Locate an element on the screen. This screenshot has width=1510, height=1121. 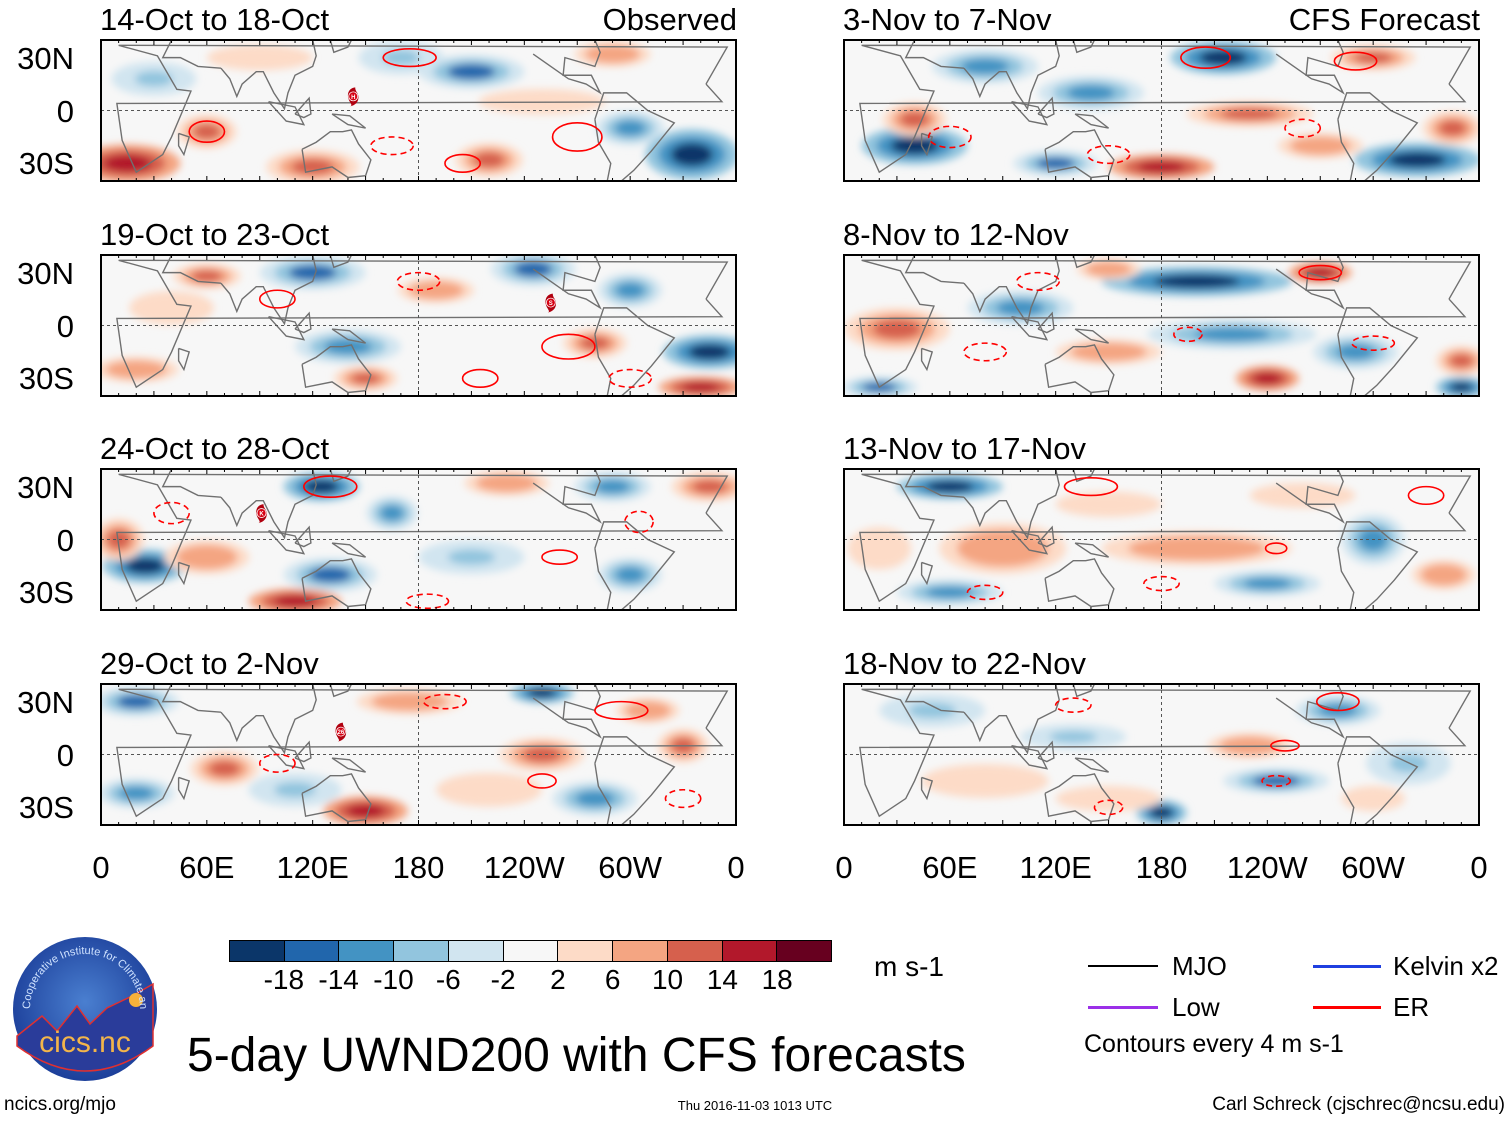
panel-title: 18-Nov to 22-Nov is located at coordinates (964, 663).